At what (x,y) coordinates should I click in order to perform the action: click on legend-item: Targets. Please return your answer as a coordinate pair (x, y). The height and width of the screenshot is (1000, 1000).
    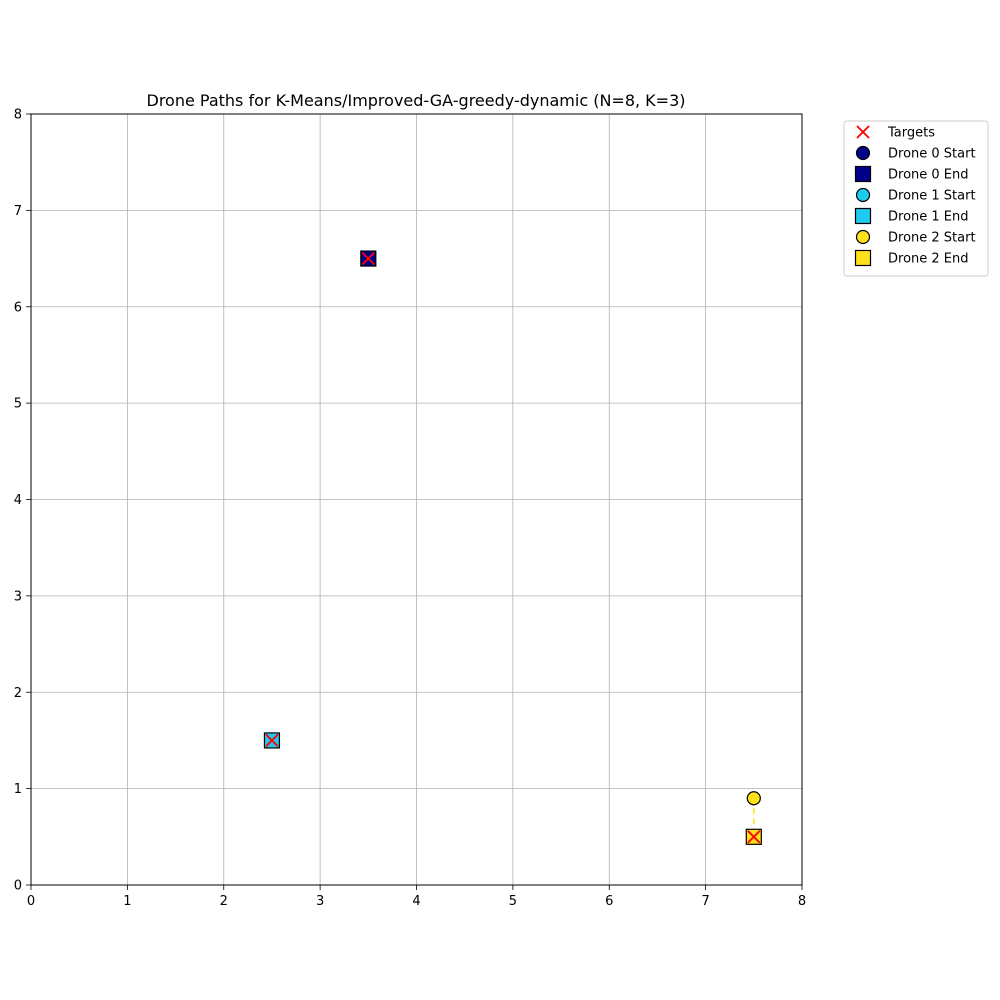
    Looking at the image, I should click on (895, 133).